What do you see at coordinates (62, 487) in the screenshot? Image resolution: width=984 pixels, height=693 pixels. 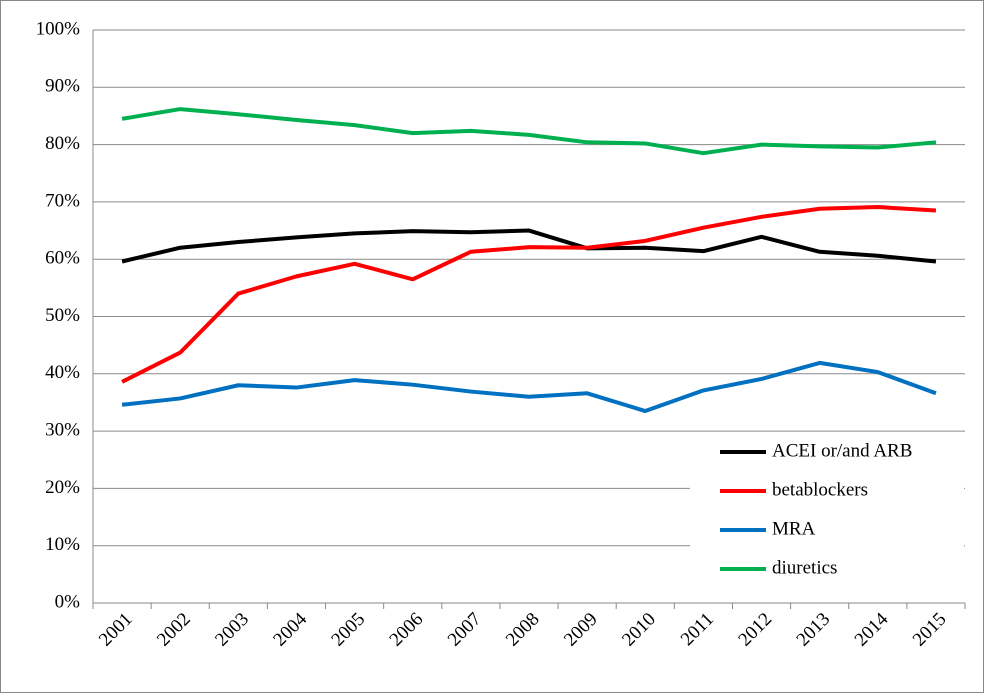 I see `y-tick-label: 20%` at bounding box center [62, 487].